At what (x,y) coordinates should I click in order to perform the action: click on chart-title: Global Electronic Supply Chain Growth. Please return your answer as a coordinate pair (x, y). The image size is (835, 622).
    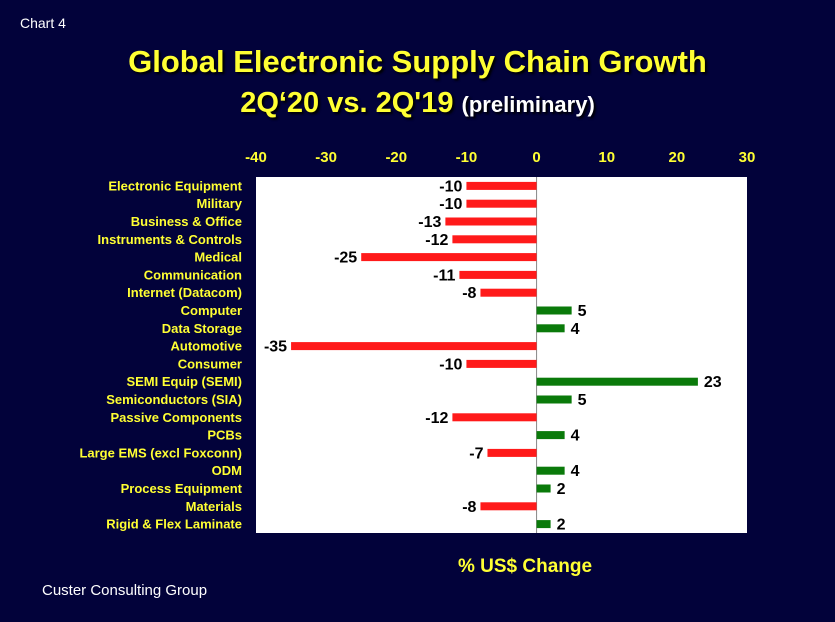
    Looking at the image, I should click on (417, 61).